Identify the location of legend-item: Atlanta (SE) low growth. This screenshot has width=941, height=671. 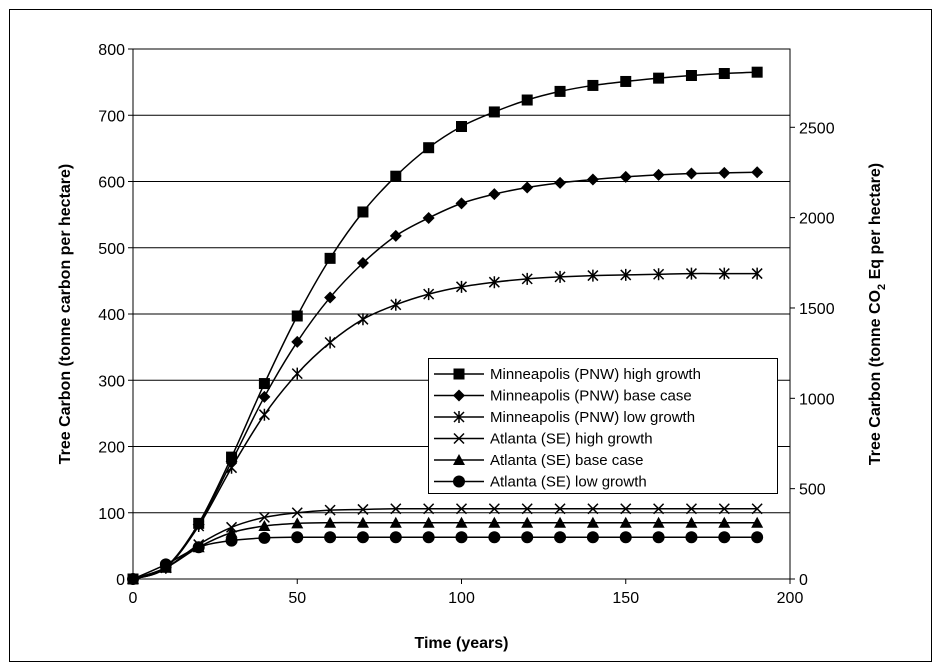
(540, 482).